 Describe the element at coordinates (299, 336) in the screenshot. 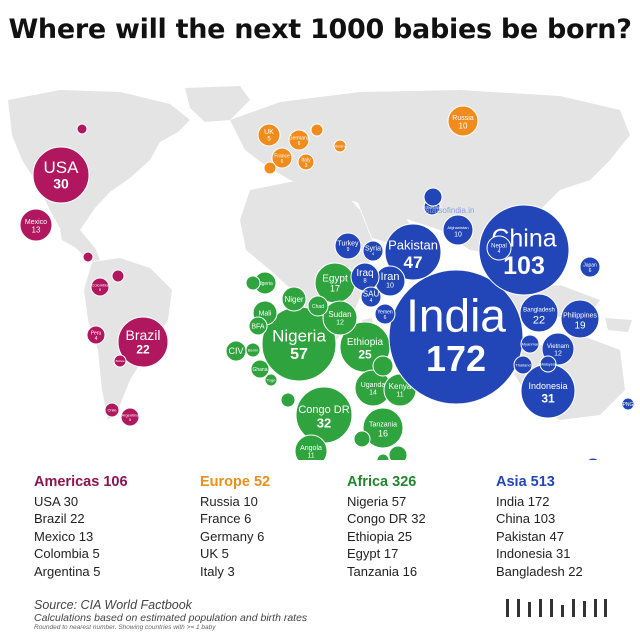

I see `bubble-label: Nigeria` at that location.